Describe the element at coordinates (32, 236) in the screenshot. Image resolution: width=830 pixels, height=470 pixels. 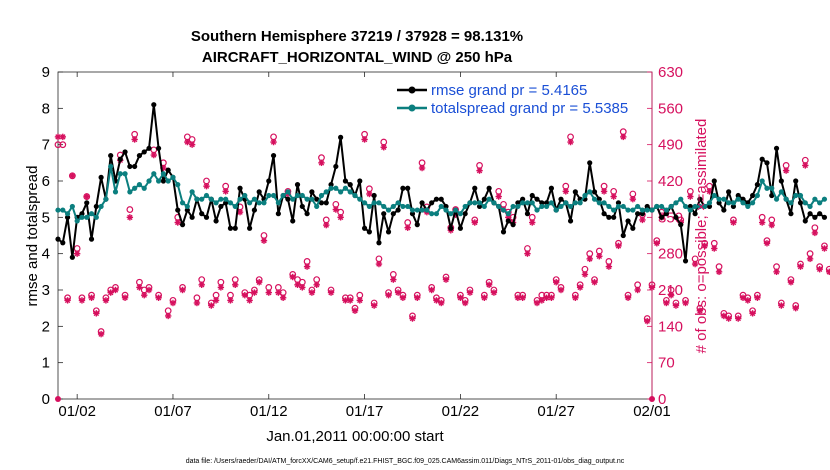
I see `y-axis-label-left: rmse and totalspread` at that location.